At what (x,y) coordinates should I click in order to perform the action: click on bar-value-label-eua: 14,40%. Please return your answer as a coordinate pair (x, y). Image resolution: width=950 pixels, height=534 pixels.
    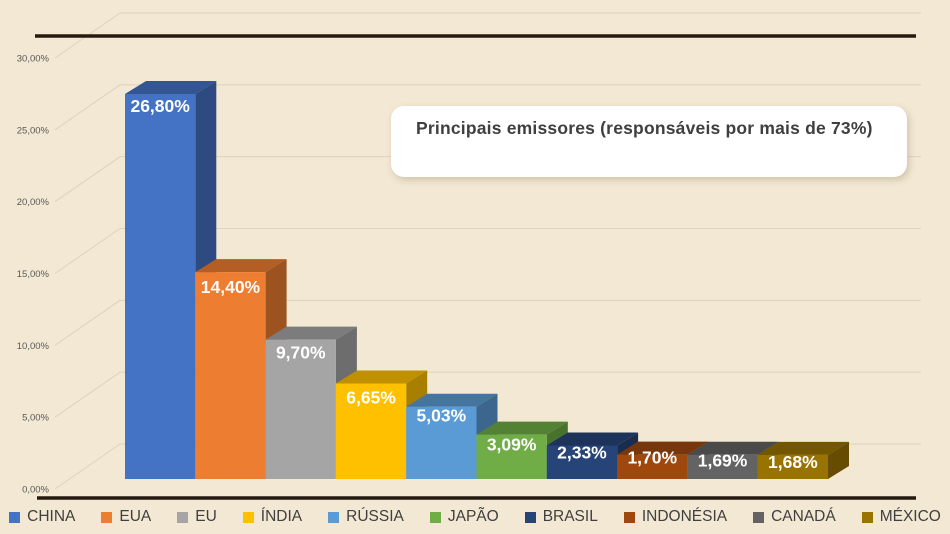
    Looking at the image, I should click on (231, 287).